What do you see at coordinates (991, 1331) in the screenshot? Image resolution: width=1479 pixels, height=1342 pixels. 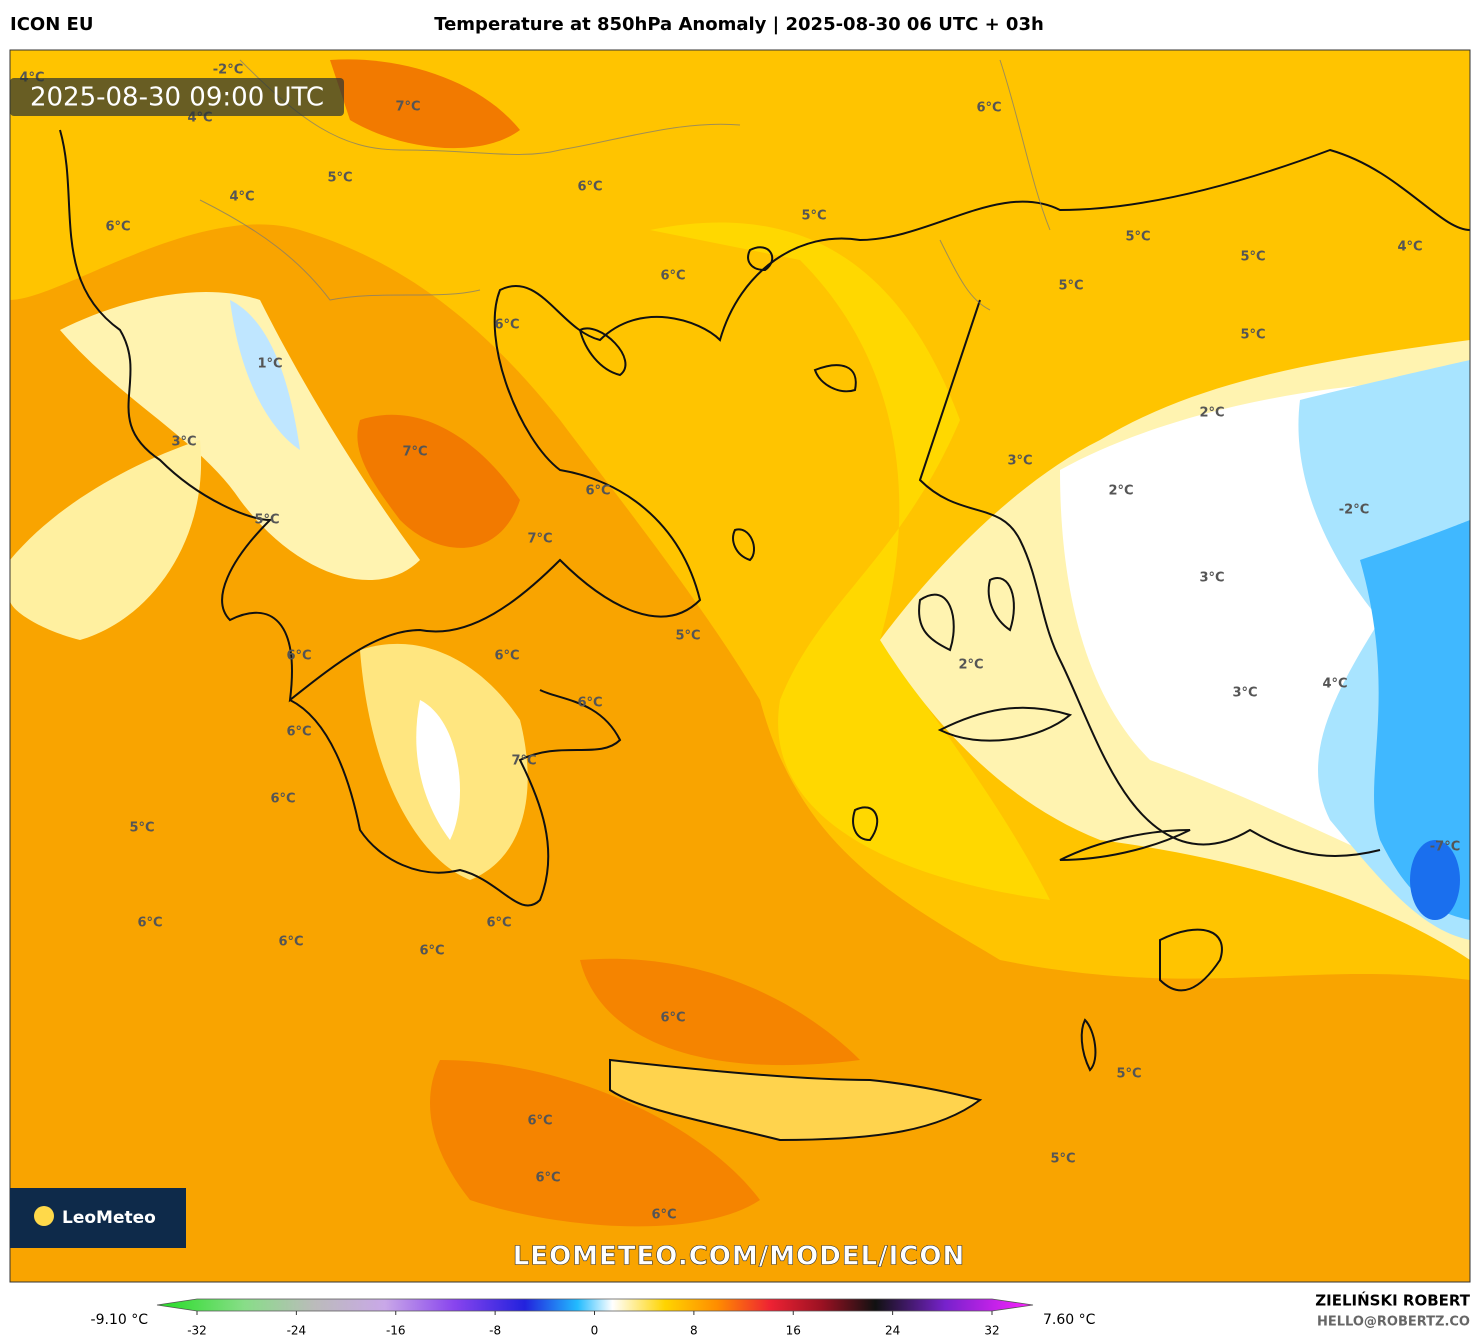 I see `colorbar-tick-label: 32` at bounding box center [991, 1331].